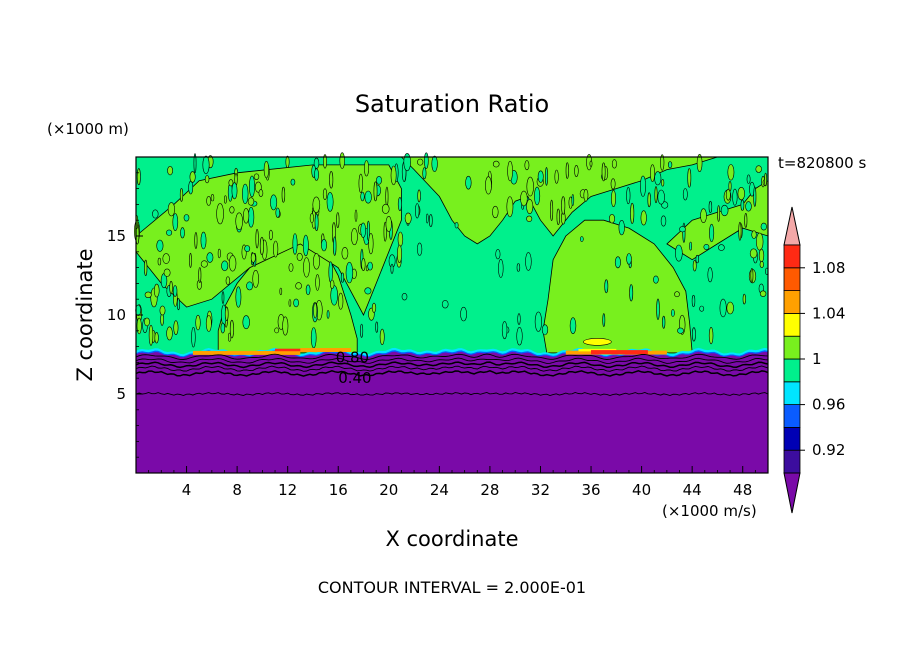 The image size is (904, 654). What do you see at coordinates (792, 493) in the screenshot?
I see `colorbar-under-arrow` at bounding box center [792, 493].